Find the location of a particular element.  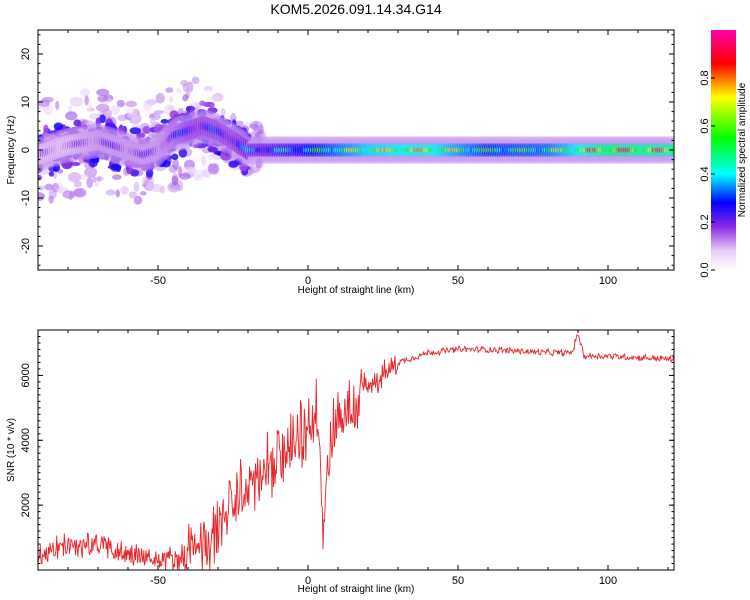

colorbar-ticks: 0.0 0.2 0.4 0.6 0.8 is located at coordinates (707, 174).